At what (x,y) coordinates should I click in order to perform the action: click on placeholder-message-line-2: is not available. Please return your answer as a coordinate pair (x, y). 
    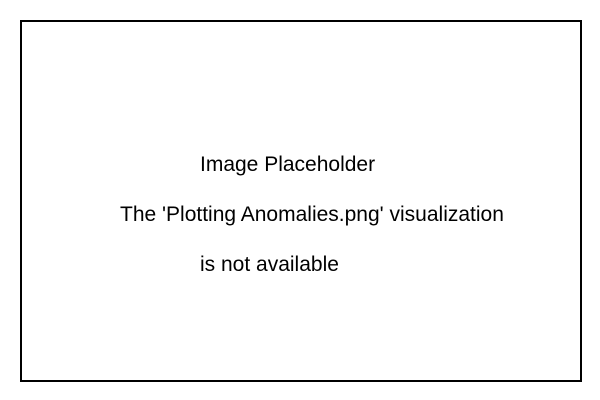
    Looking at the image, I should click on (269, 264).